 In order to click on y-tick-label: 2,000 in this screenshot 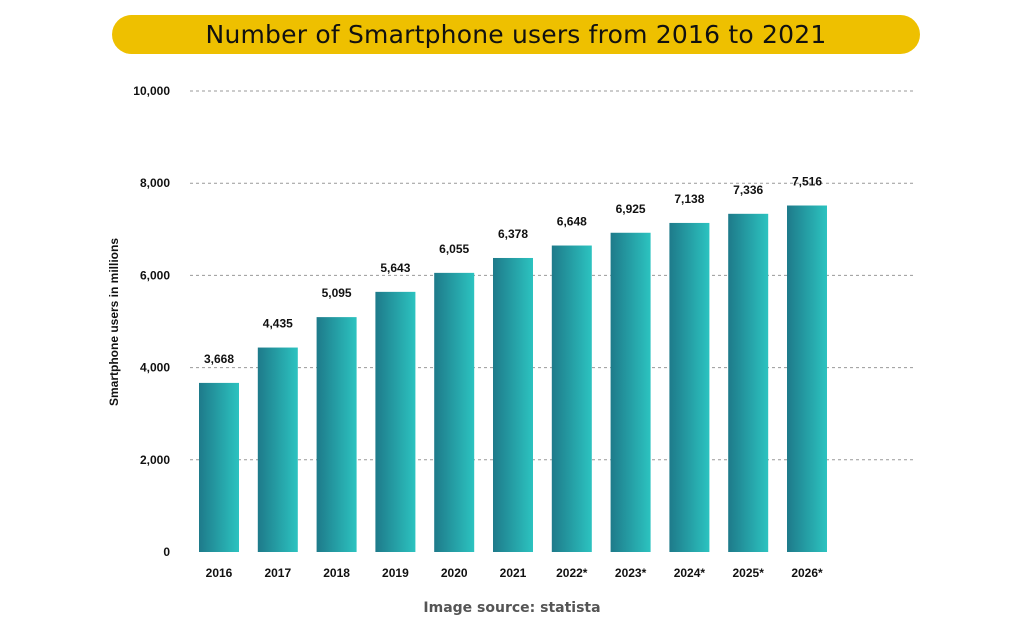, I will do `click(155, 460)`.